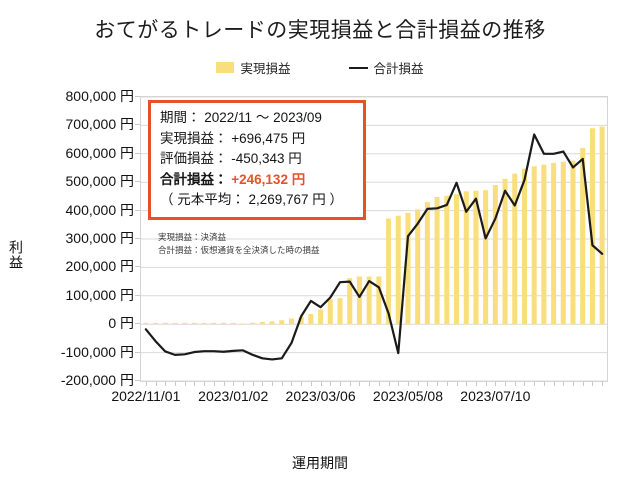 The width and height of the screenshot is (640, 480). I want to click on line-swatch-icon, so click(358, 67).